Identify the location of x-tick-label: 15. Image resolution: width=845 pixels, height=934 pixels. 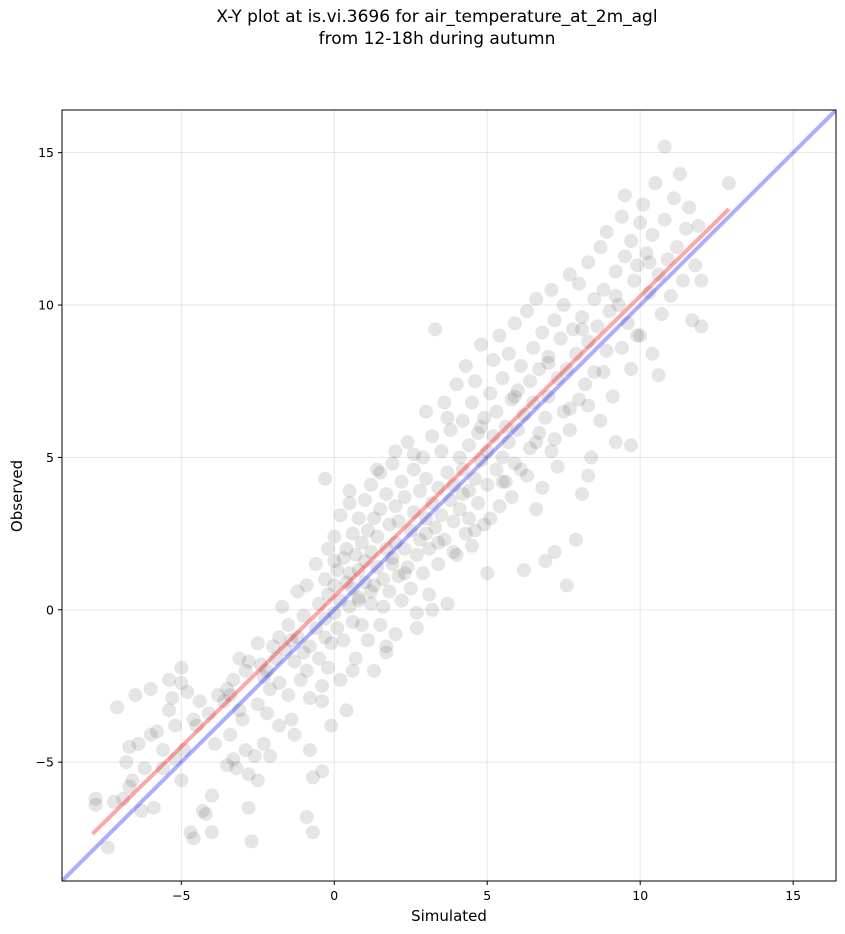
(793, 895).